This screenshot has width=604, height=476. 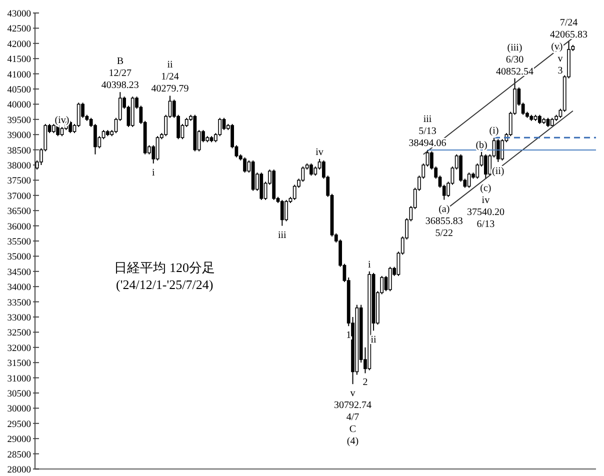 What do you see at coordinates (19, 379) in the screenshot?
I see `y-tick-label: 31000` at bounding box center [19, 379].